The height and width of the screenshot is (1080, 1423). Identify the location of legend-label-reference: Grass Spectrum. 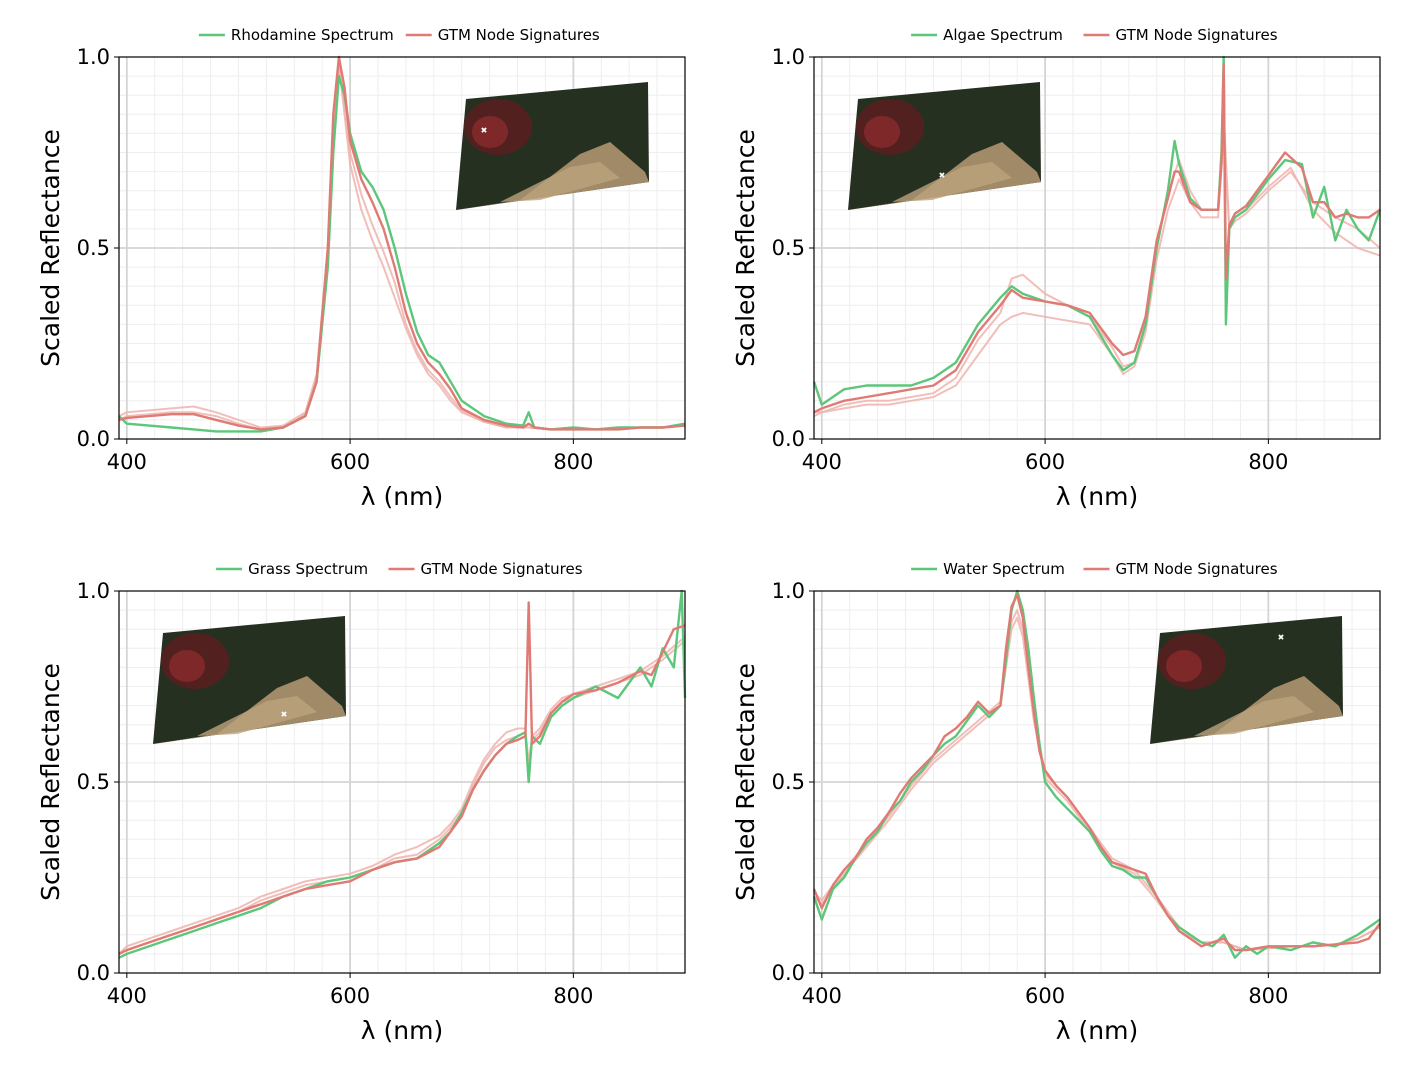
(308, 569).